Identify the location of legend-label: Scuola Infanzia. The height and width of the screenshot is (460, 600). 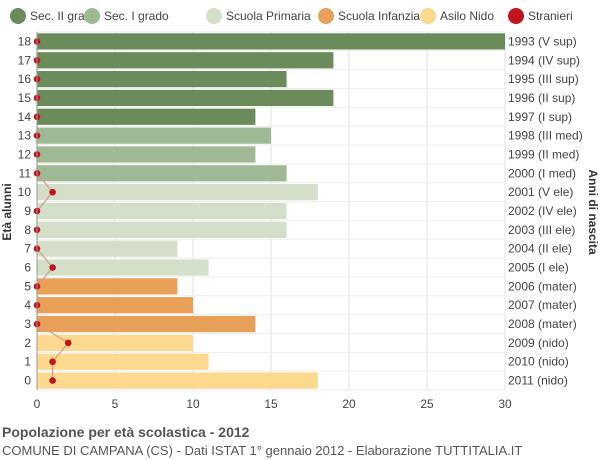
(379, 16).